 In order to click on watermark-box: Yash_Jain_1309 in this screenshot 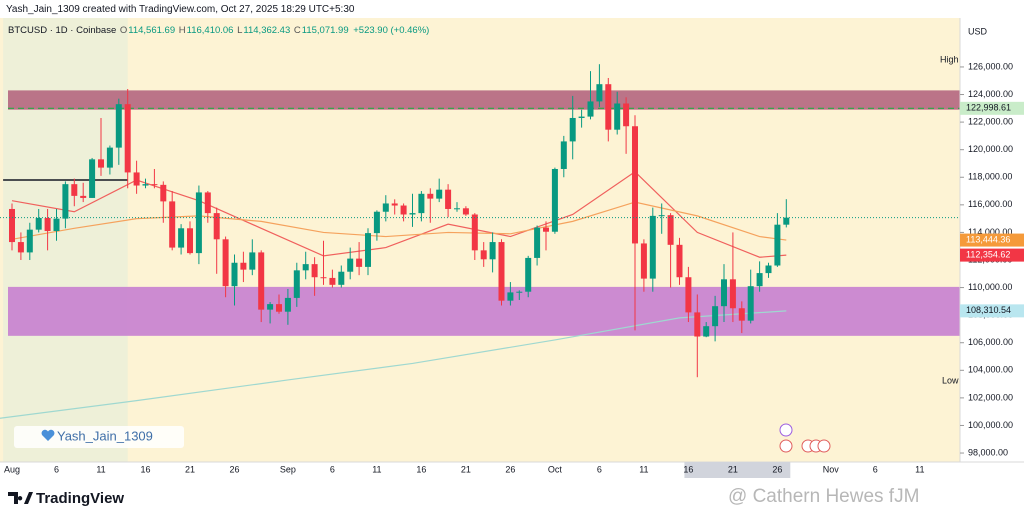, I will do `click(99, 437)`.